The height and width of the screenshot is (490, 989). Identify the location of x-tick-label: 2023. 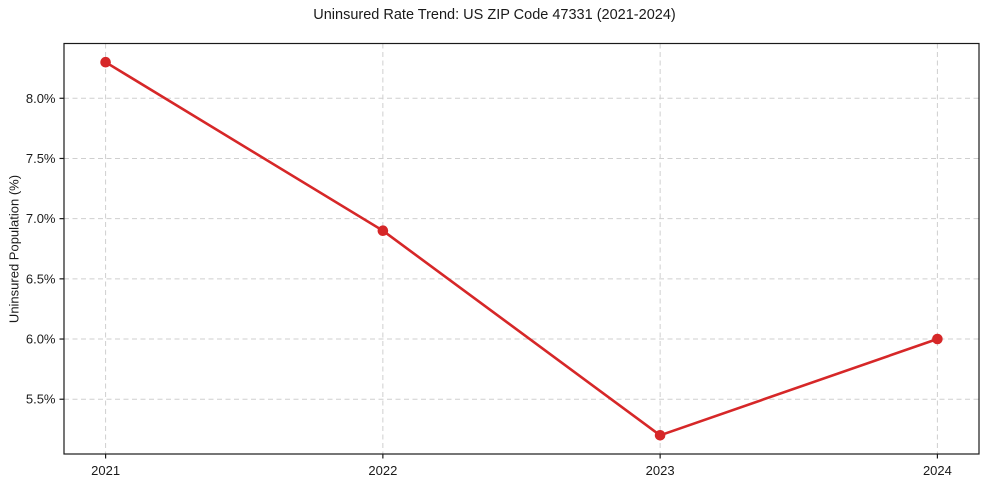
(660, 470).